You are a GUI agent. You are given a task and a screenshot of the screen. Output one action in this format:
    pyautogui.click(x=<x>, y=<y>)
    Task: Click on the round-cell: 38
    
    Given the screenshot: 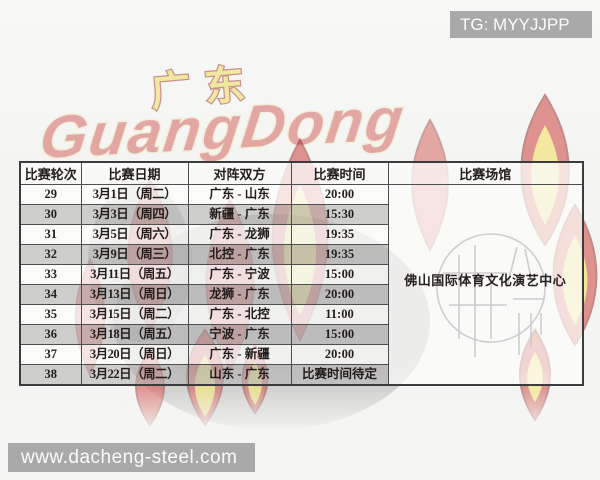 What is the action you would take?
    pyautogui.click(x=50, y=375)
    